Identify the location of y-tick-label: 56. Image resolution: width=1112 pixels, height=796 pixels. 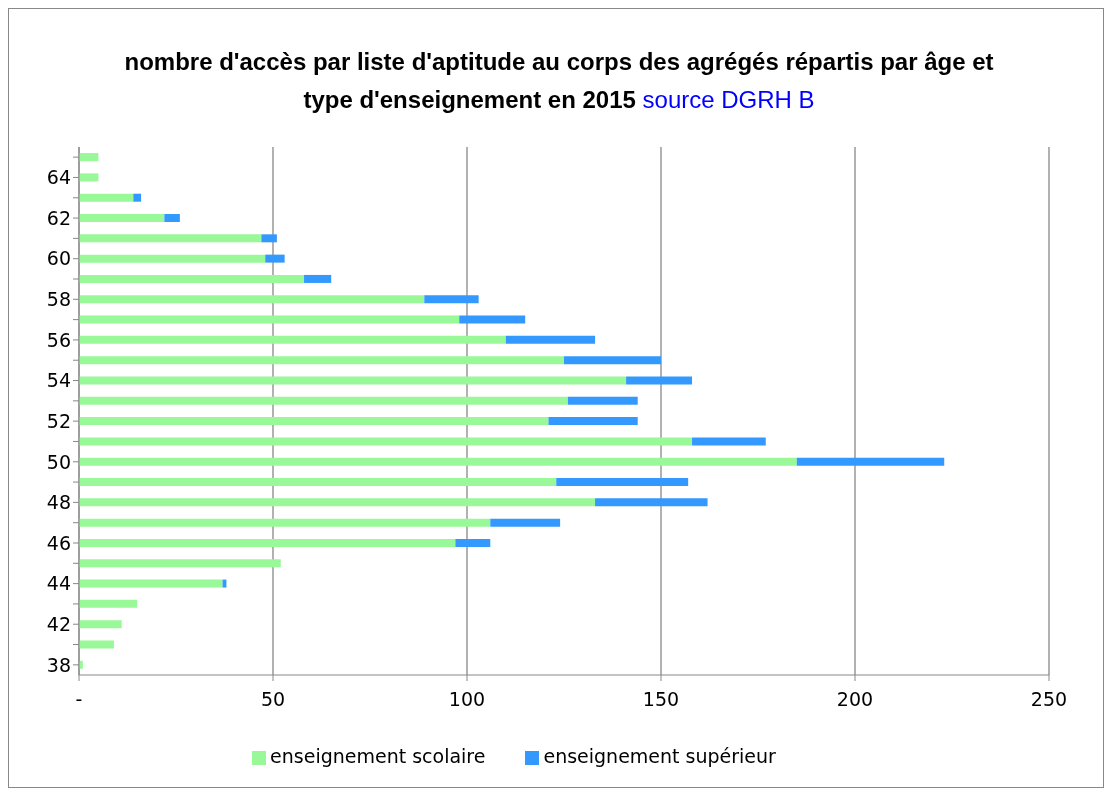
(58, 339).